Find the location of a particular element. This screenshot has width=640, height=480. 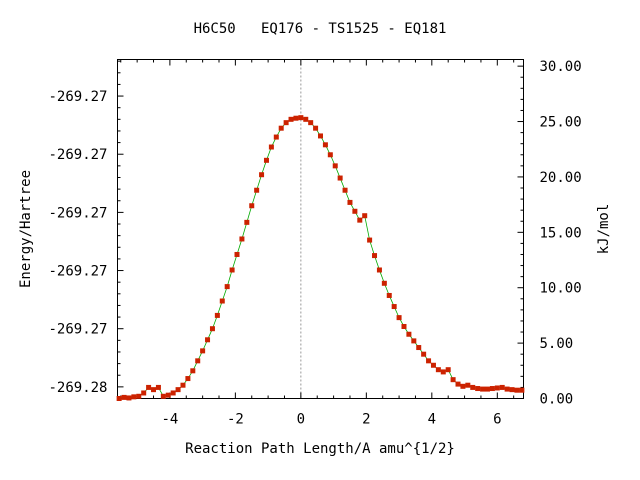

x-axis-label: Reaction Path Length/A amu^{1/2} is located at coordinates (320, 449).